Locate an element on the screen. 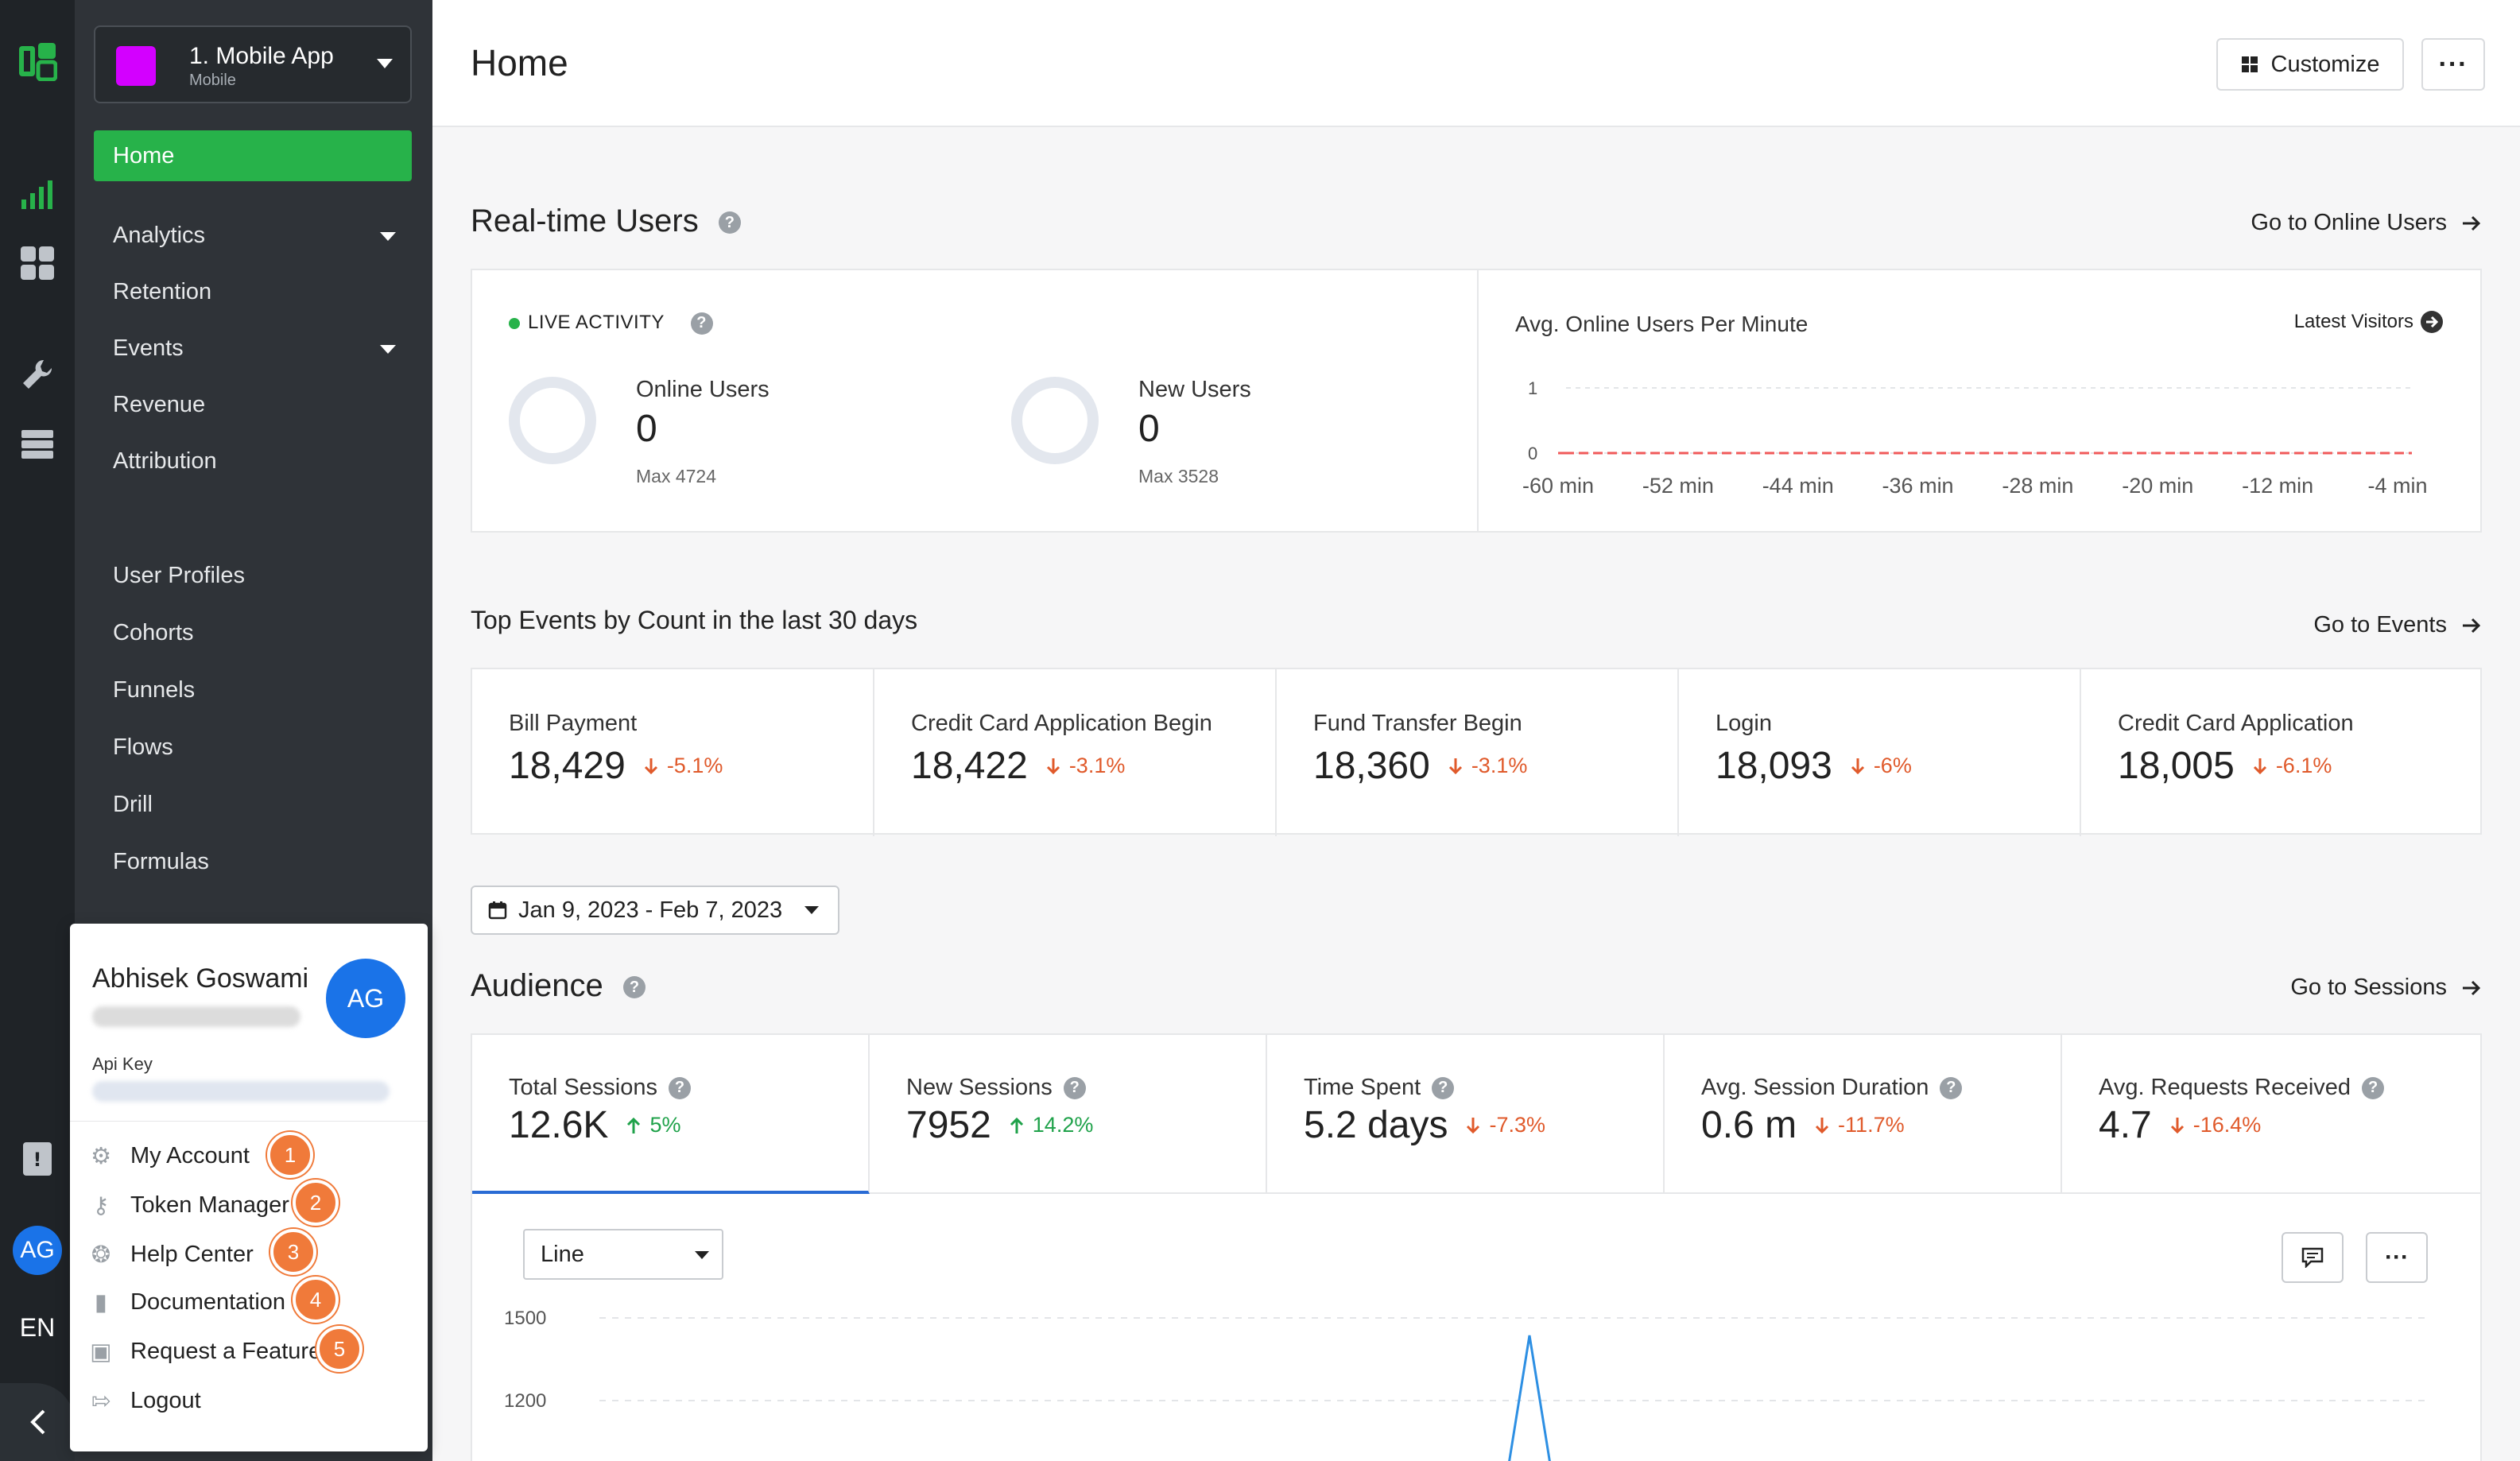 The image size is (2520, 1461). annotation-button is located at coordinates (2313, 1257).